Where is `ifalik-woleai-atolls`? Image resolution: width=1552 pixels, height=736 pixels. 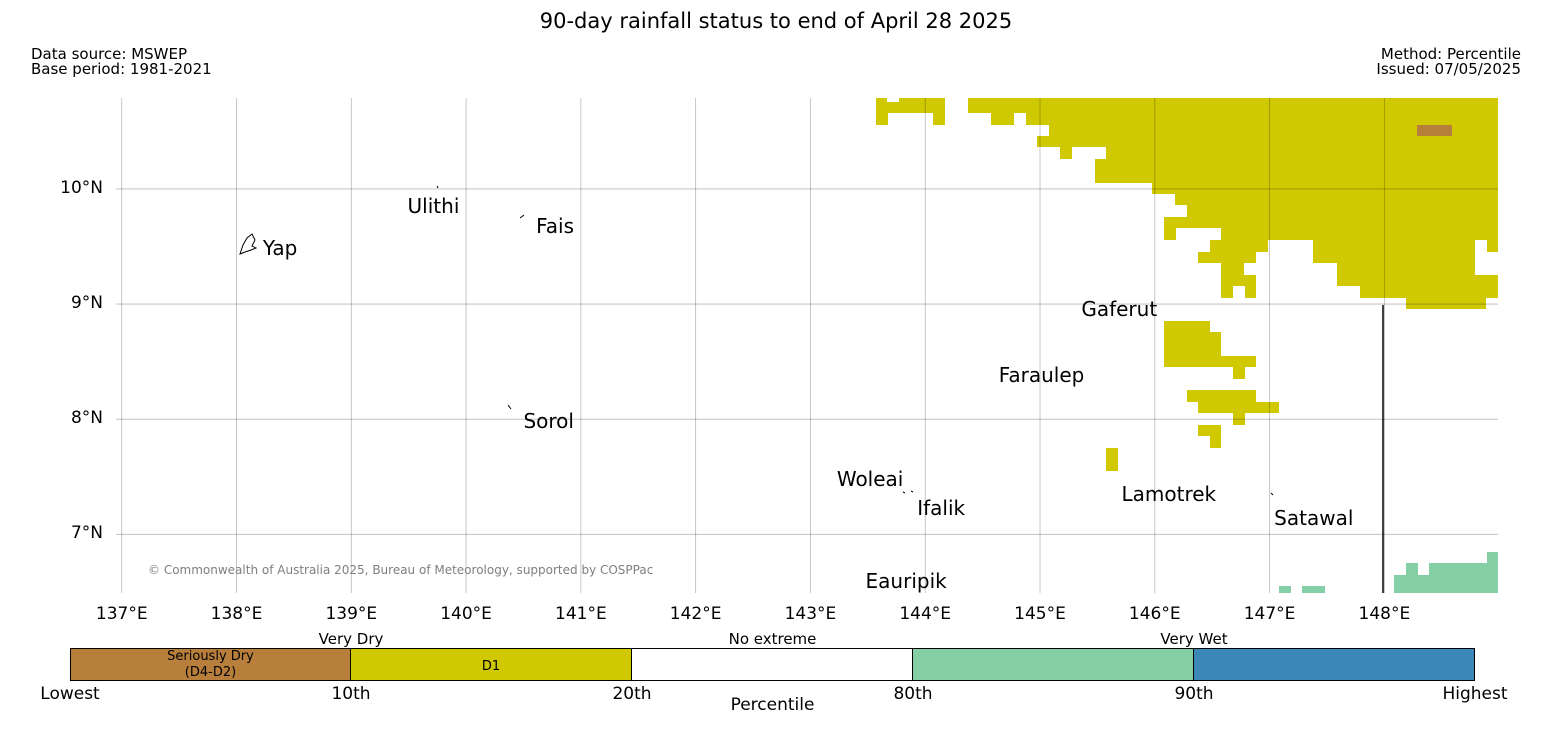 ifalik-woleai-atolls is located at coordinates (908, 492).